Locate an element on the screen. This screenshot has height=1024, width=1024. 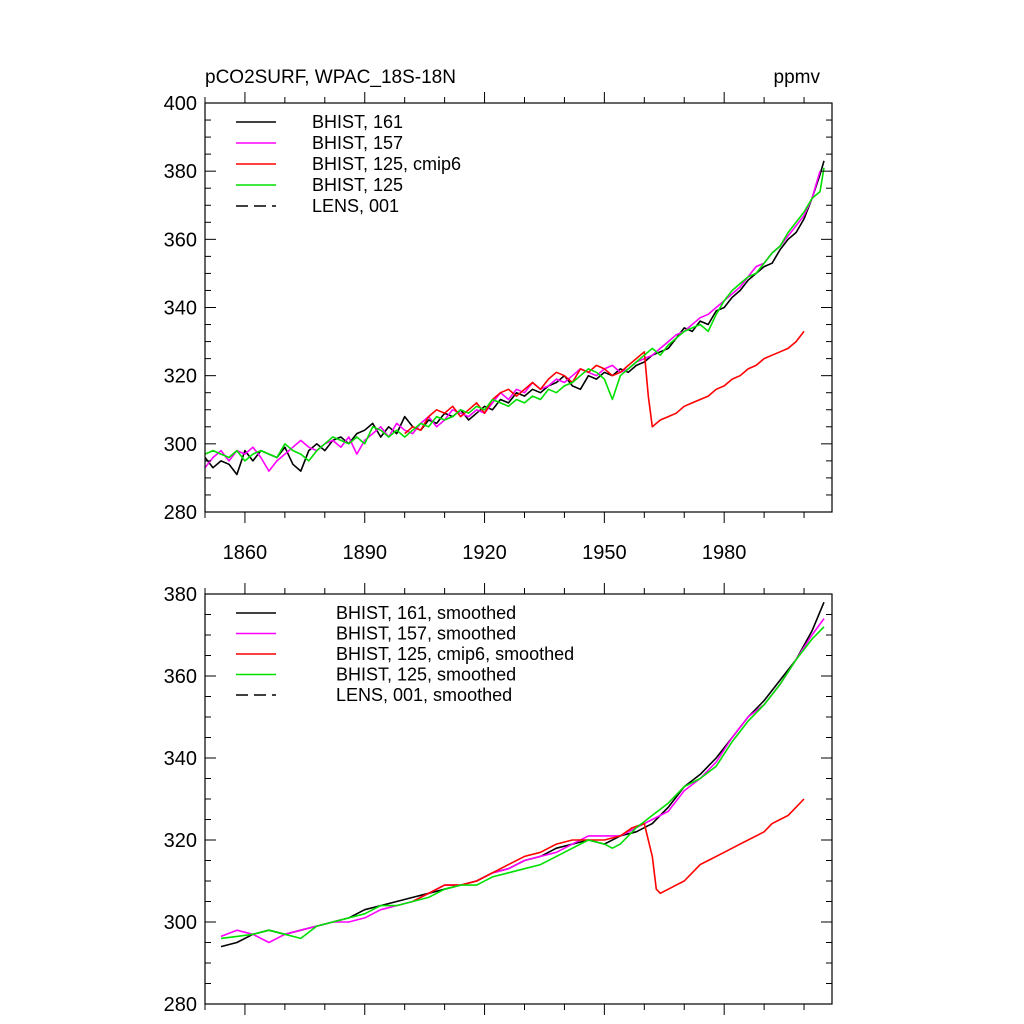
x-tick-label: 1890 is located at coordinates (364, 553).